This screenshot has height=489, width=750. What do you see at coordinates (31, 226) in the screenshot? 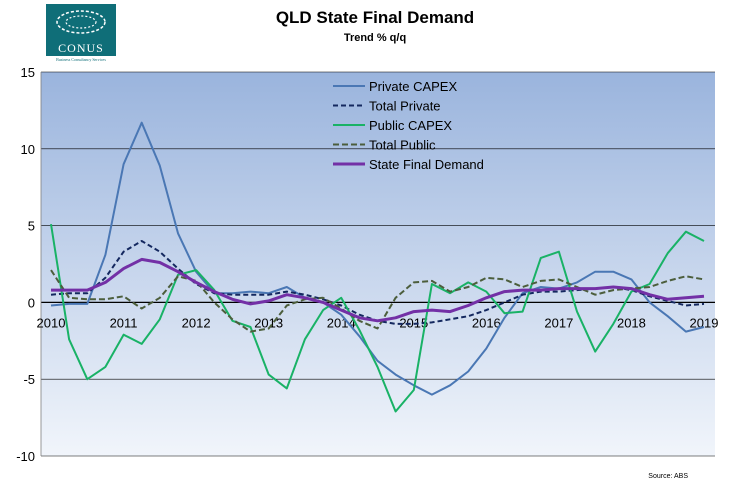
I see `y-tick-label: 5` at bounding box center [31, 226].